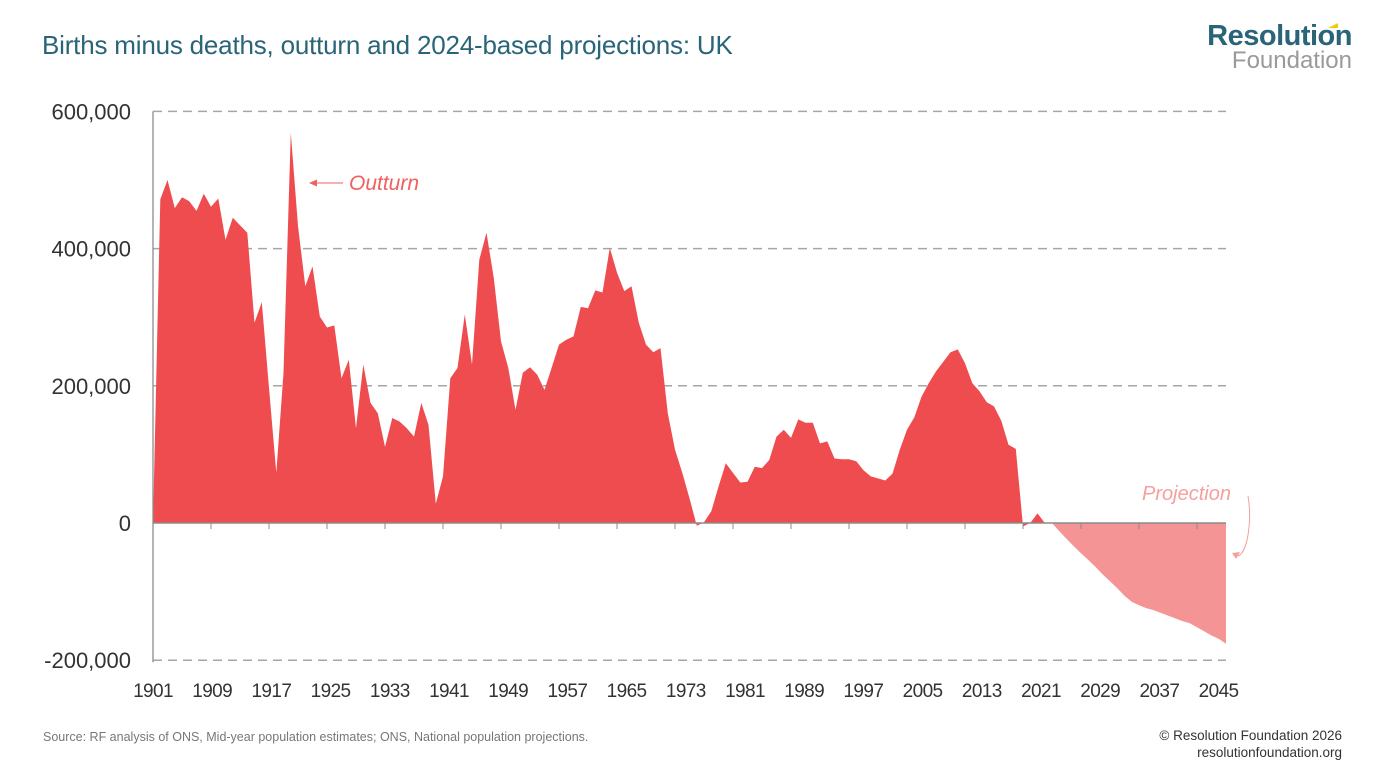 This screenshot has height=776, width=1379. Describe the element at coordinates (1139, 583) in the screenshot. I see `area-projection` at that location.